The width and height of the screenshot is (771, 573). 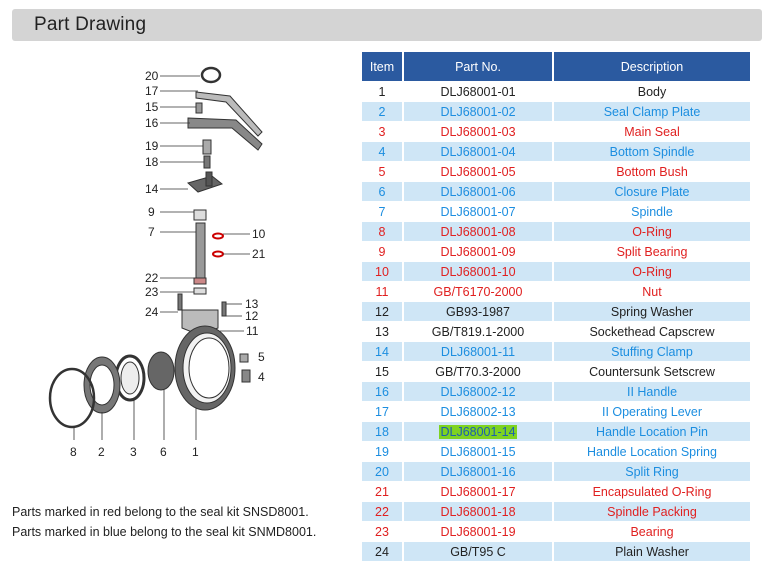 I want to click on callout-24: 24, so click(x=152, y=312).